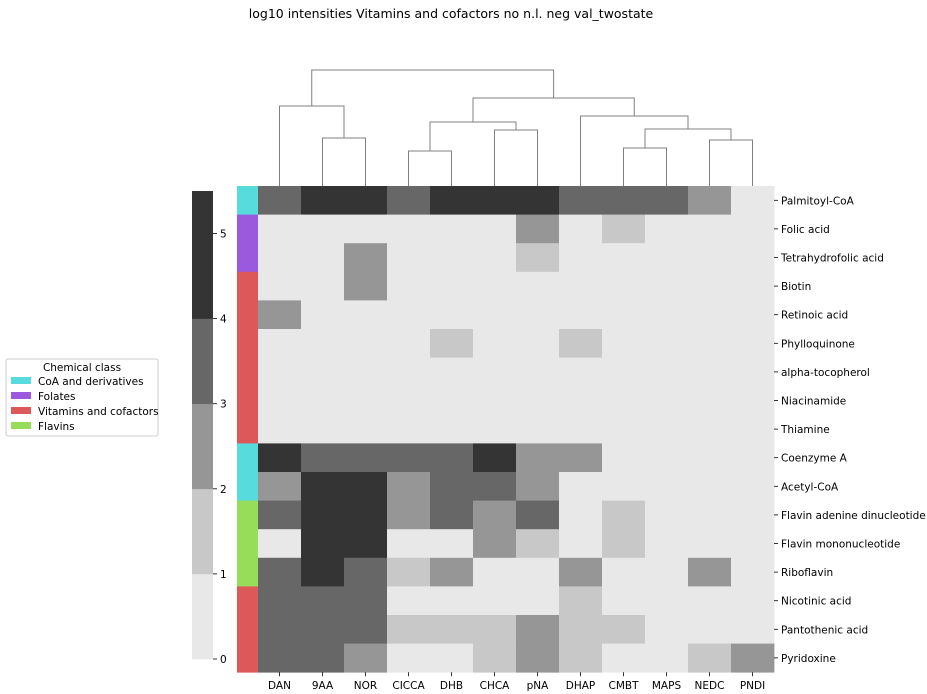 The image size is (927, 694). What do you see at coordinates (814, 459) in the screenshot?
I see `row-label-coenzyme-a: Coenzyme A` at bounding box center [814, 459].